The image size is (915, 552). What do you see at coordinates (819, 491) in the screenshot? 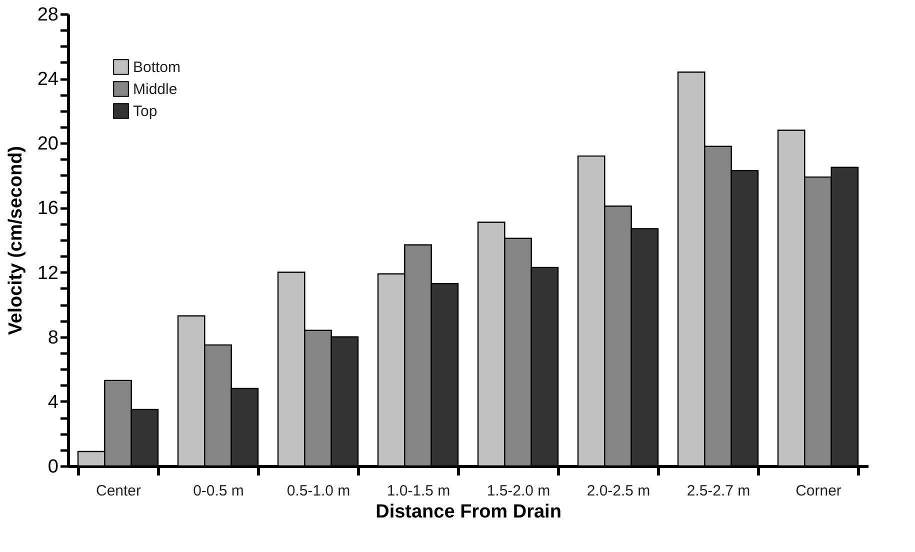
I see `x-tick-label: Corner` at bounding box center [819, 491].